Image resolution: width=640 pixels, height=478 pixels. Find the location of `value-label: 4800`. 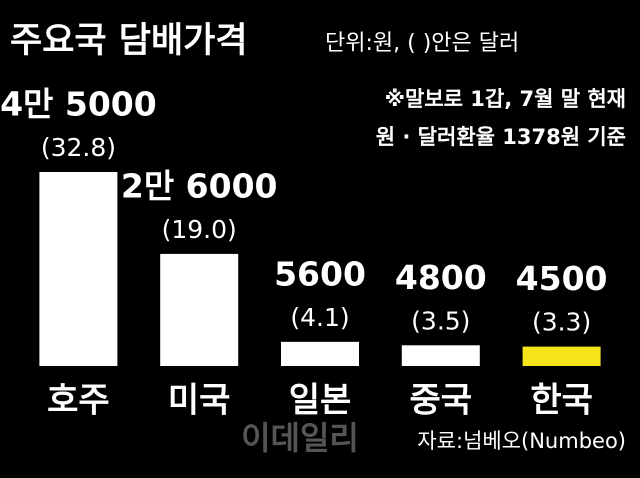

value-label: 4800 is located at coordinates (441, 277).